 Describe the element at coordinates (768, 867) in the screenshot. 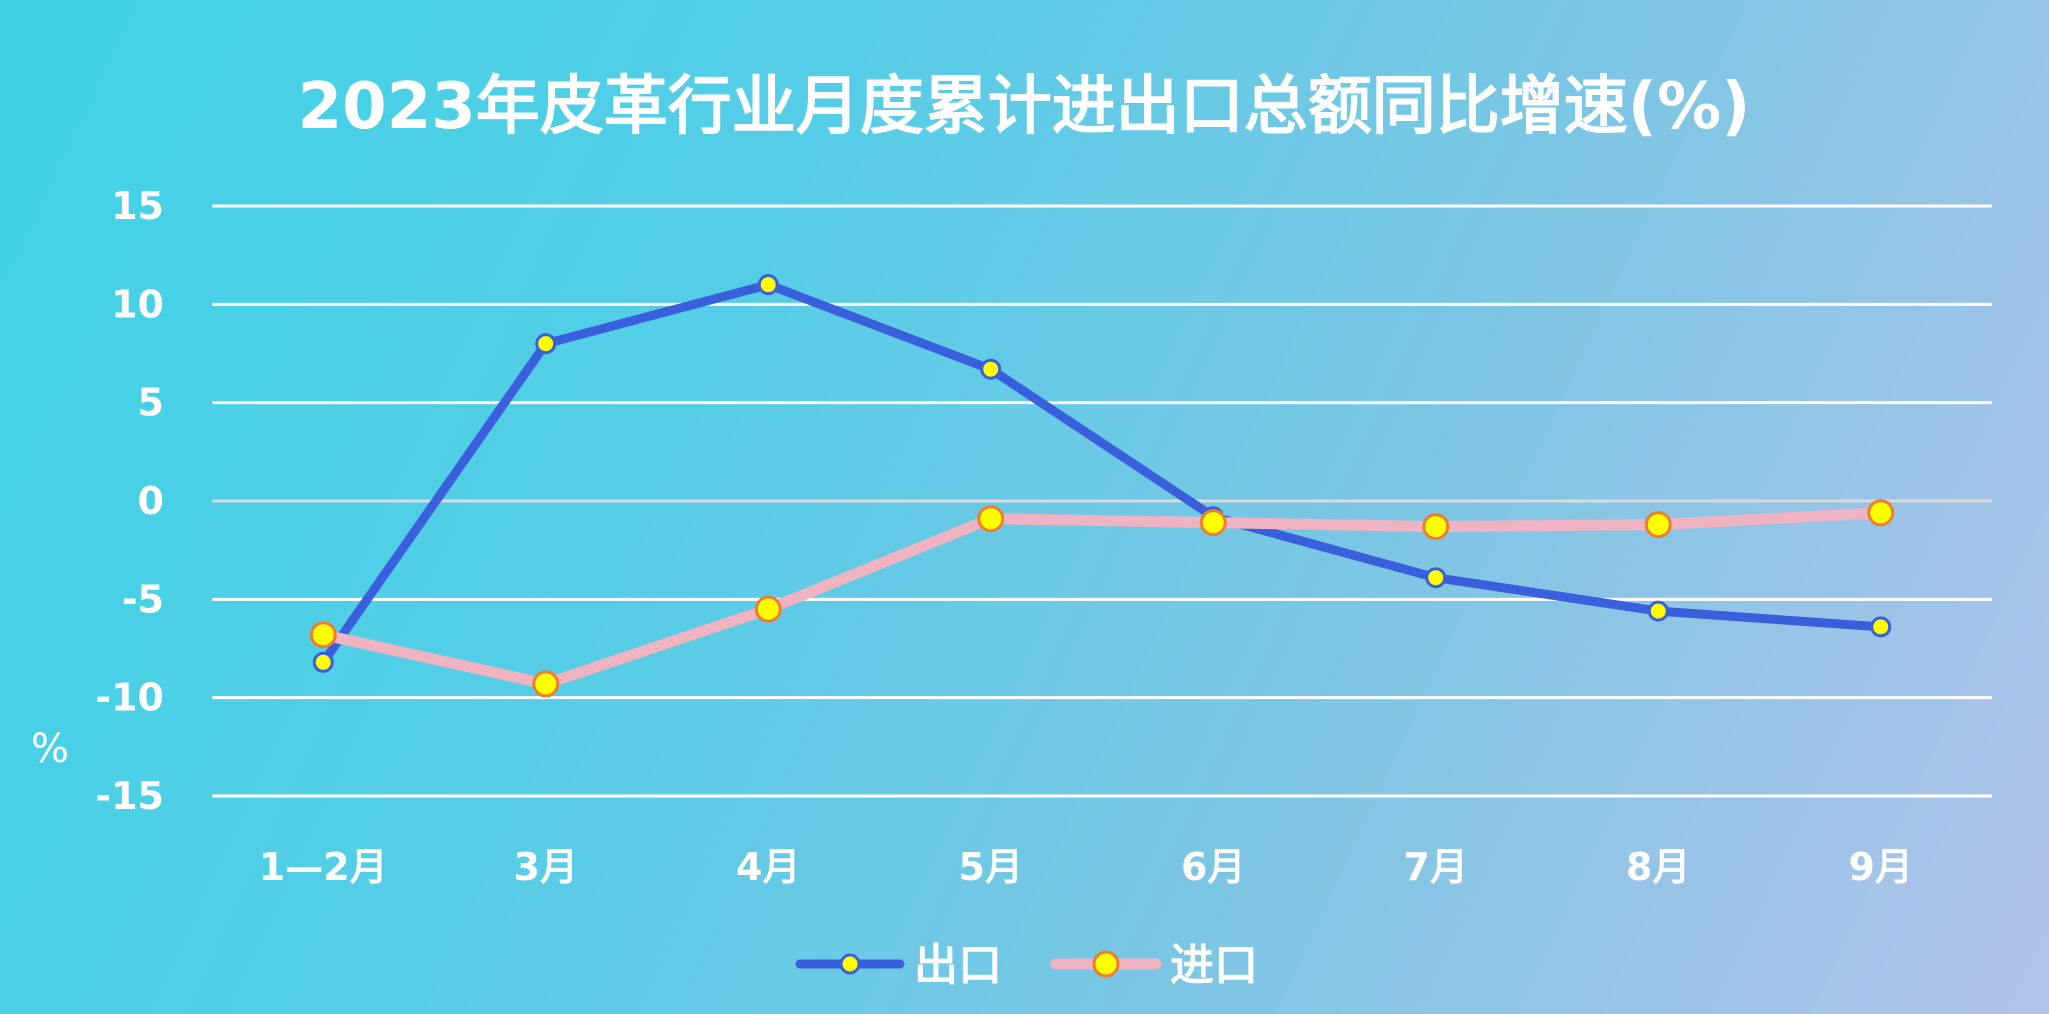

I see `x-tick-label: 4月` at that location.